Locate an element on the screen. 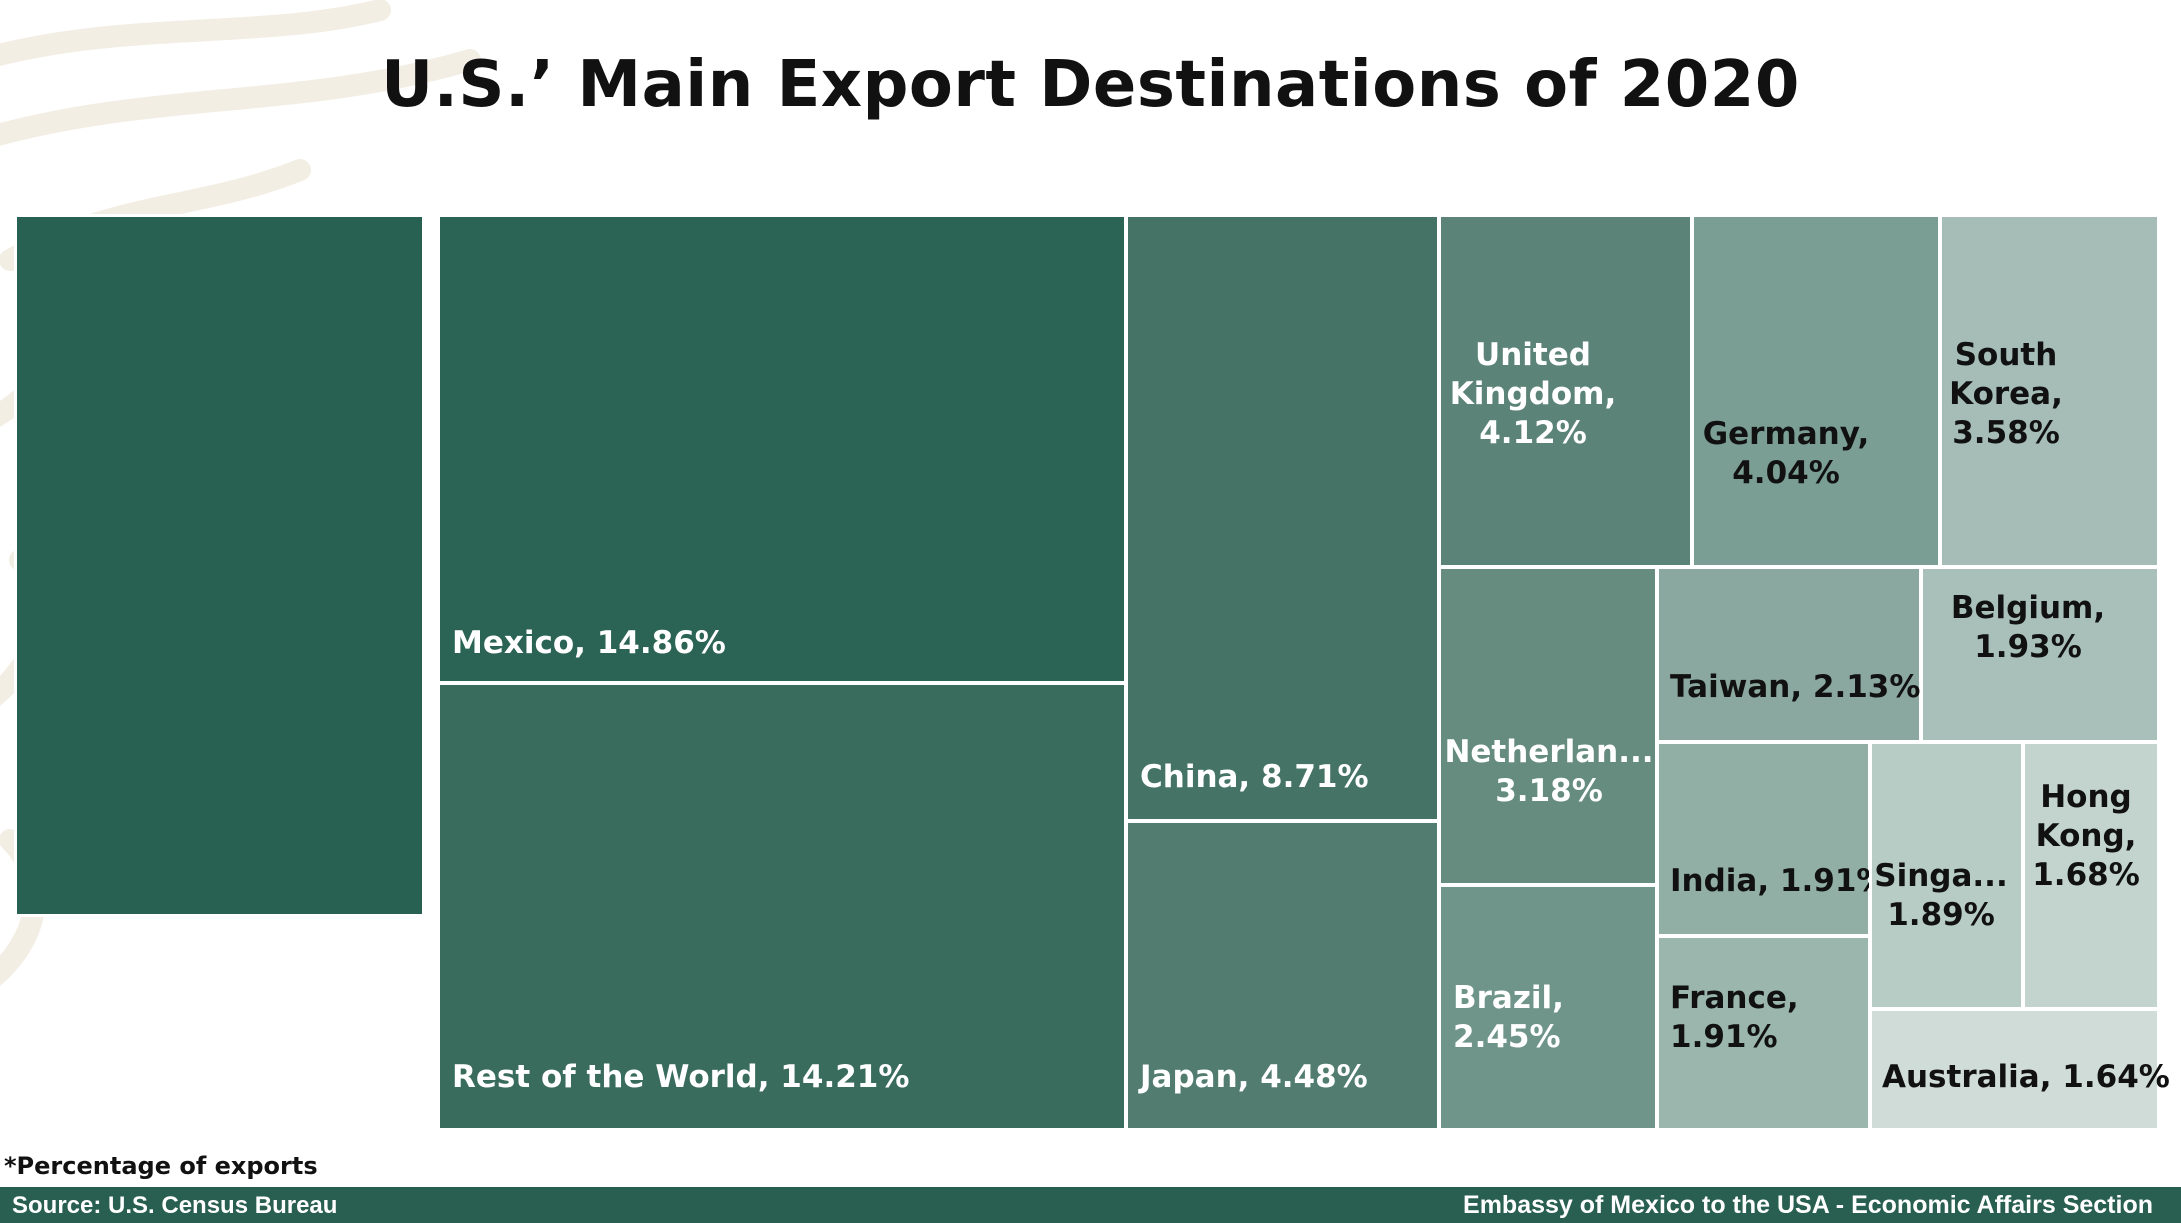 The height and width of the screenshot is (1223, 2181). source-text: Source: U.S. Census Bureau is located at coordinates (175, 1205).